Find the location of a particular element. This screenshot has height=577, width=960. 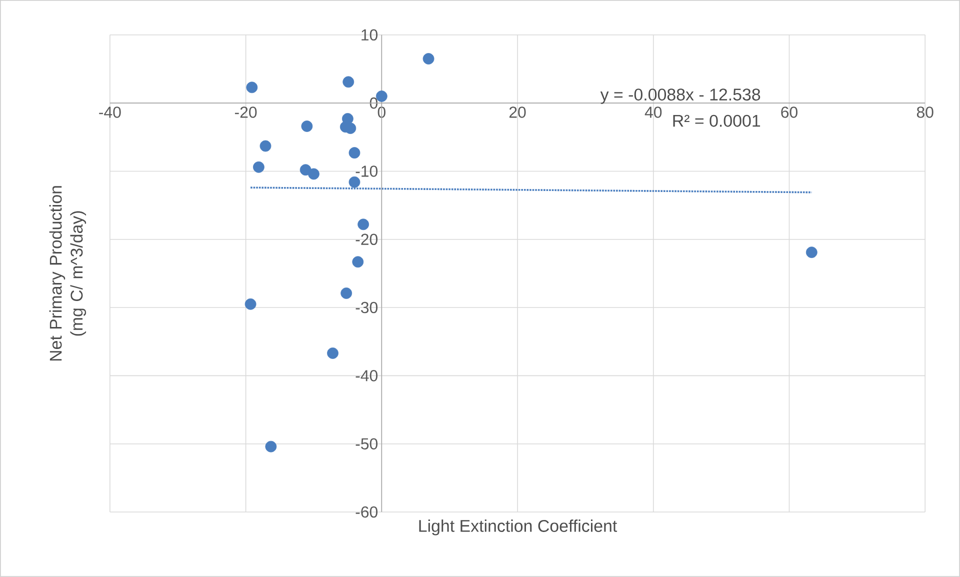

x-tick-label: 0 is located at coordinates (382, 112).